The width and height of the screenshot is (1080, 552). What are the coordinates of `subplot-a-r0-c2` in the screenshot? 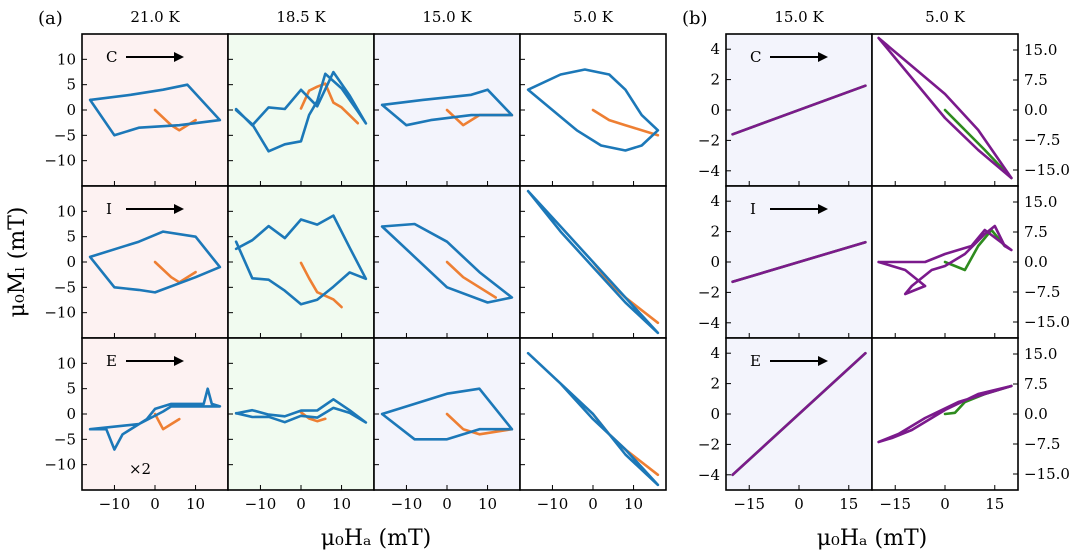 It's located at (447, 110).